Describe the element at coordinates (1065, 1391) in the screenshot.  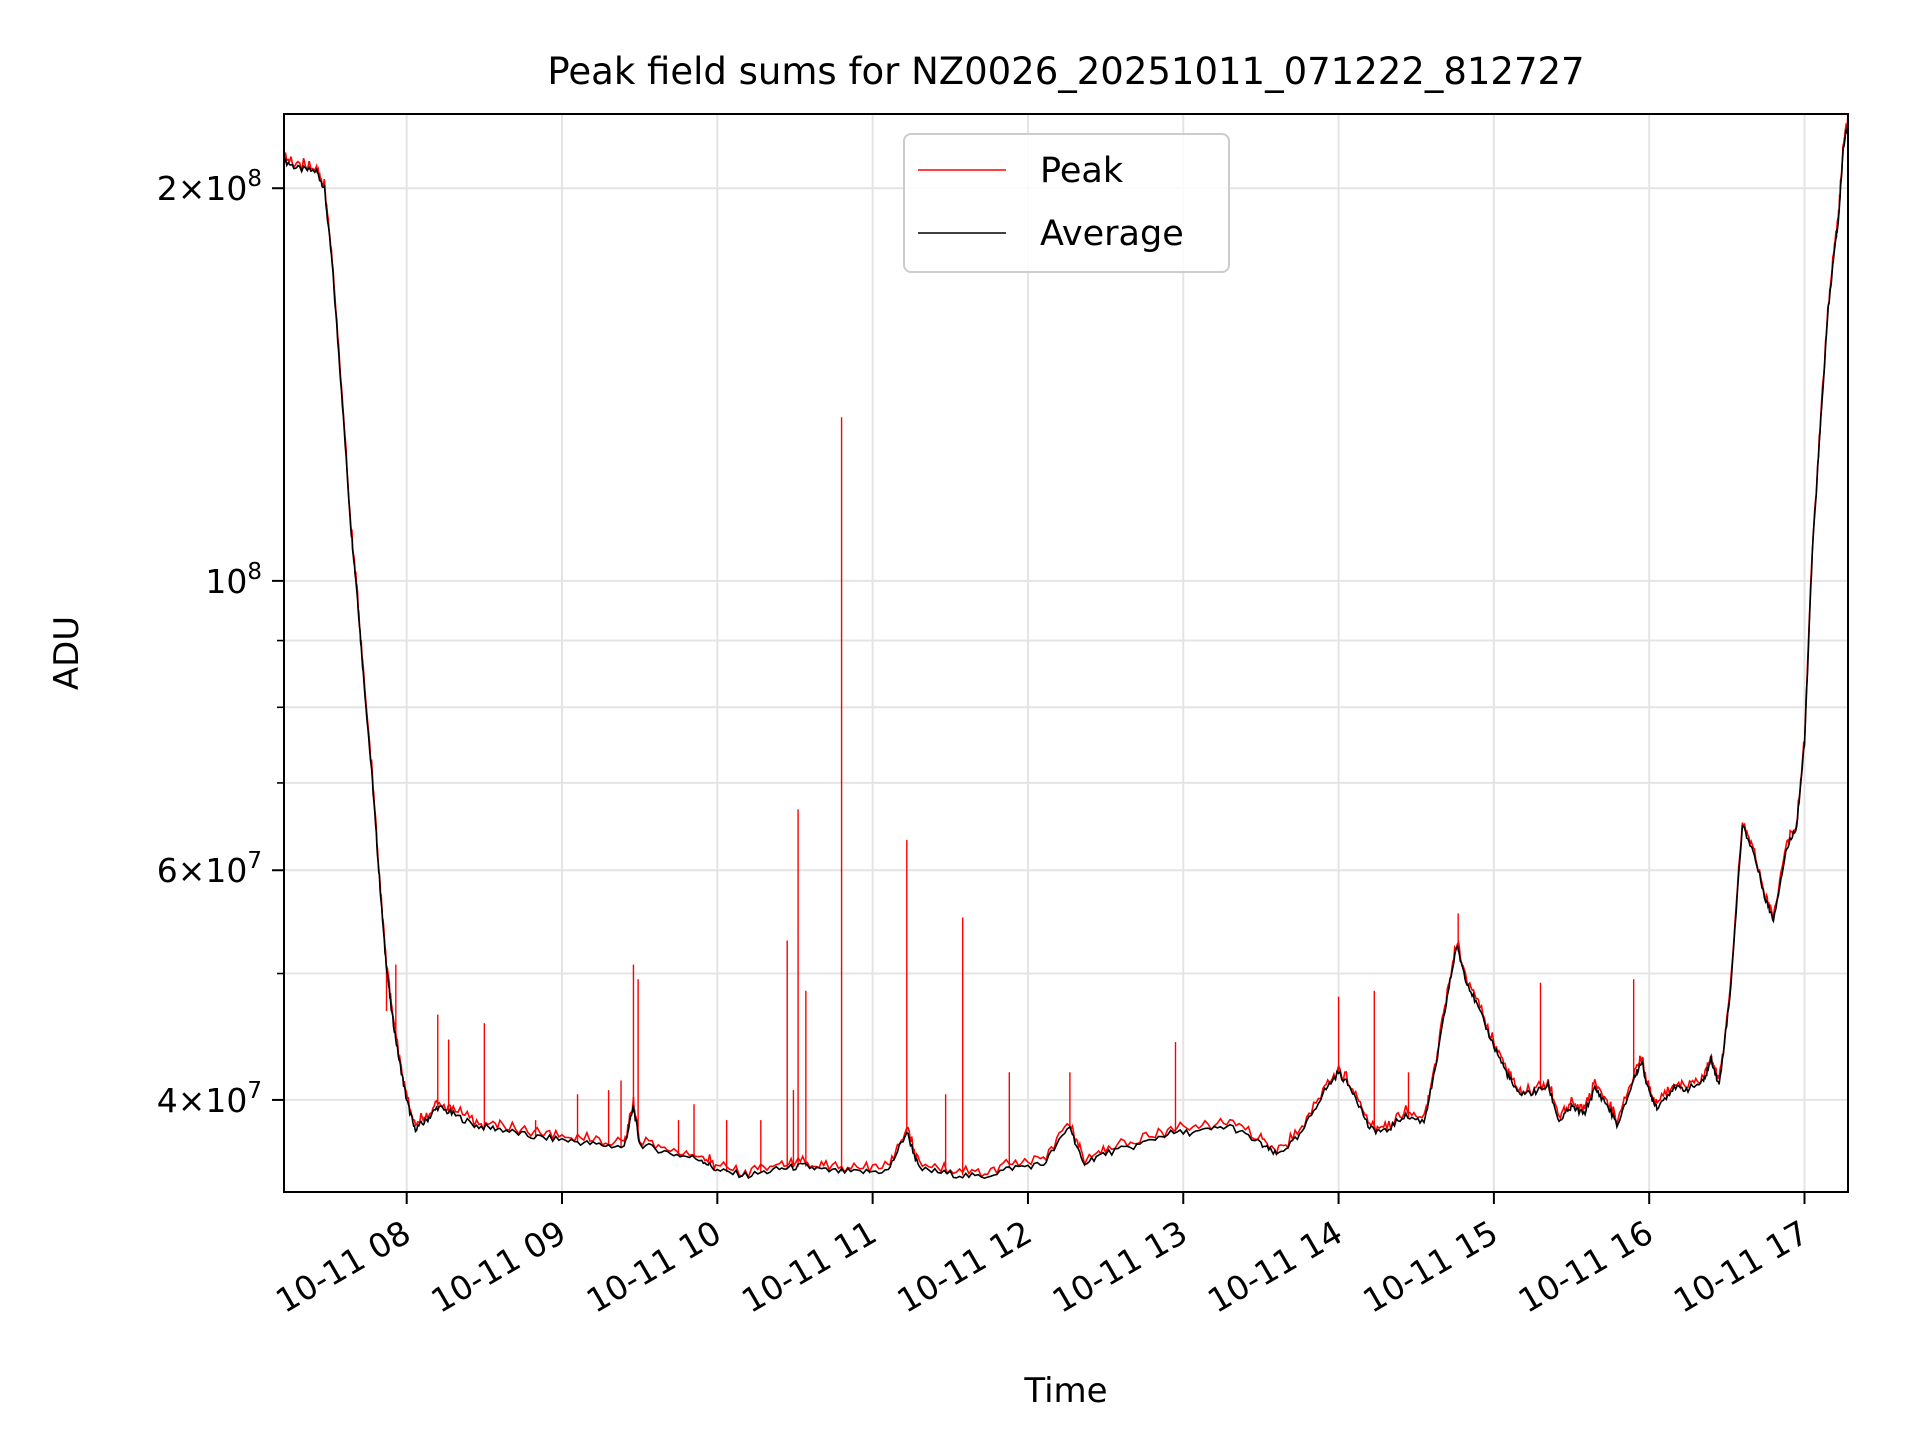
I see `x-axis-label: Time` at that location.